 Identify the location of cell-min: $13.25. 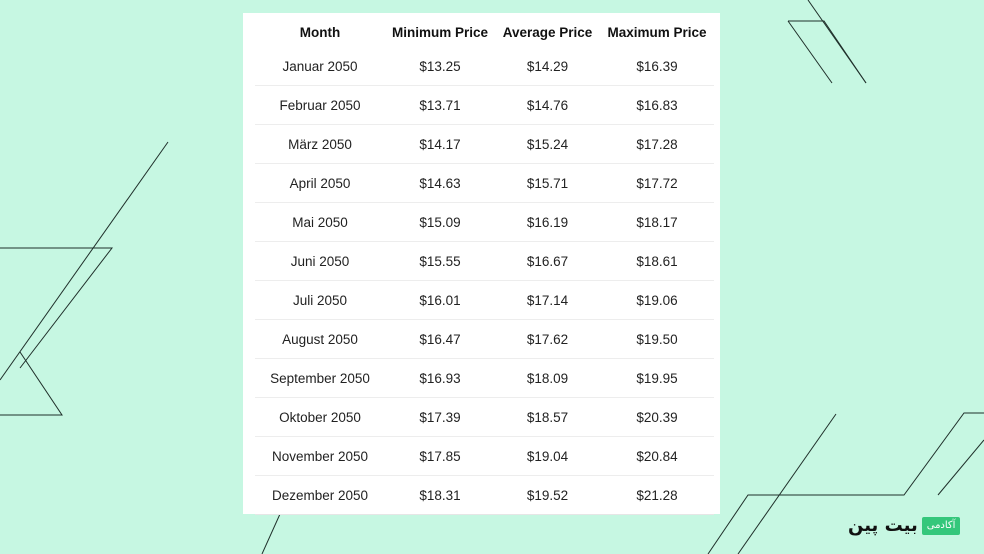
(440, 66).